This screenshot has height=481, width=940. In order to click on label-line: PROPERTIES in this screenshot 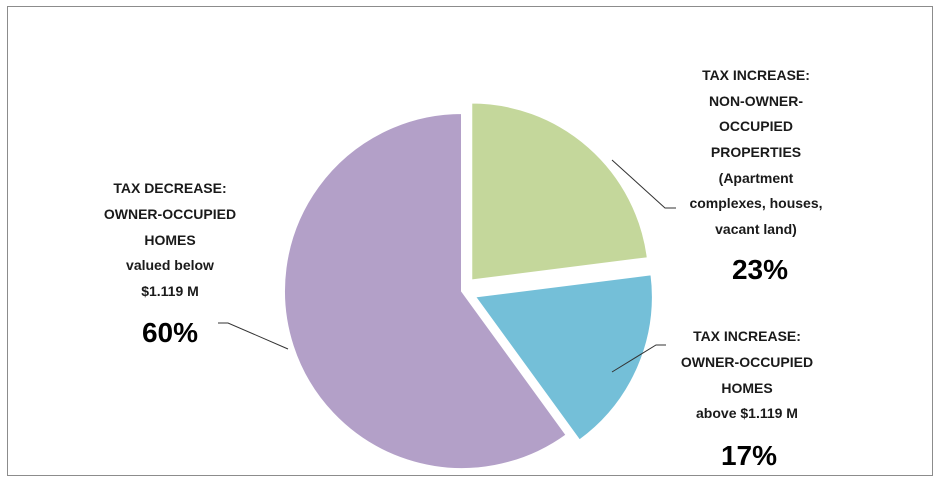, I will do `click(756, 152)`.